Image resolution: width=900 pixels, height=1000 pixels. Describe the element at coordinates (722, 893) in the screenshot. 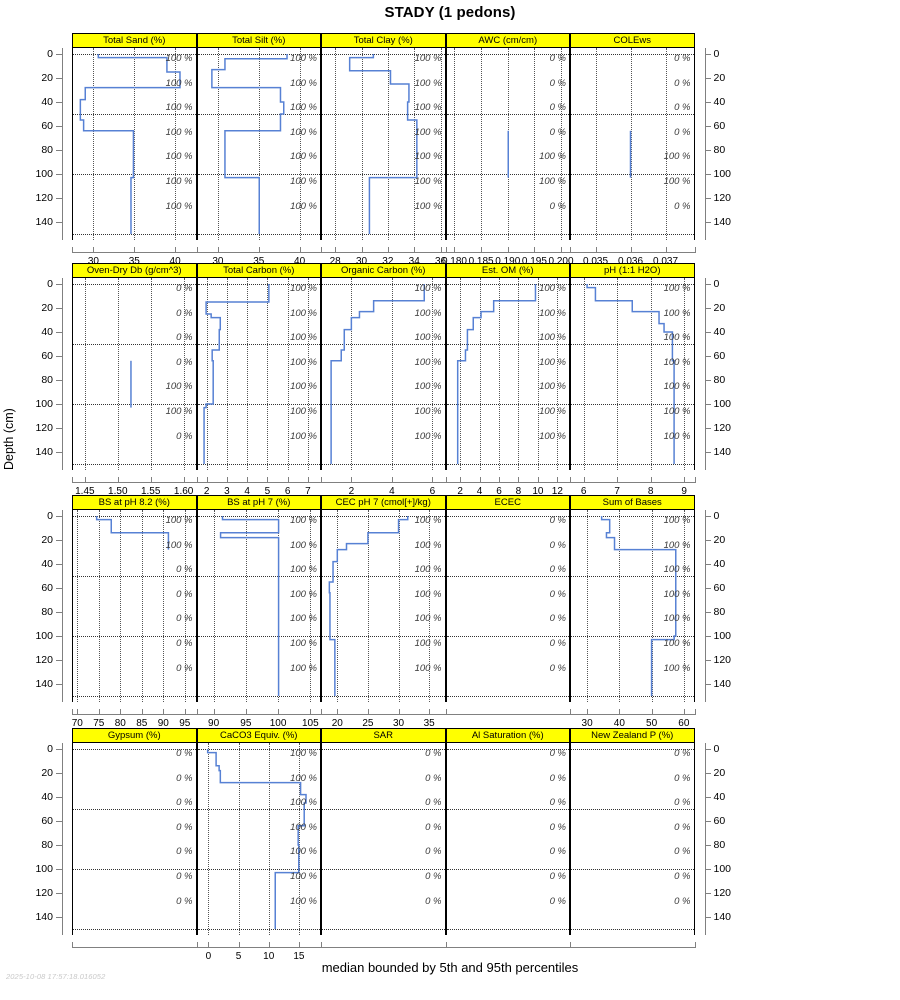

I see `depth-axis-tick-label: 120` at that location.